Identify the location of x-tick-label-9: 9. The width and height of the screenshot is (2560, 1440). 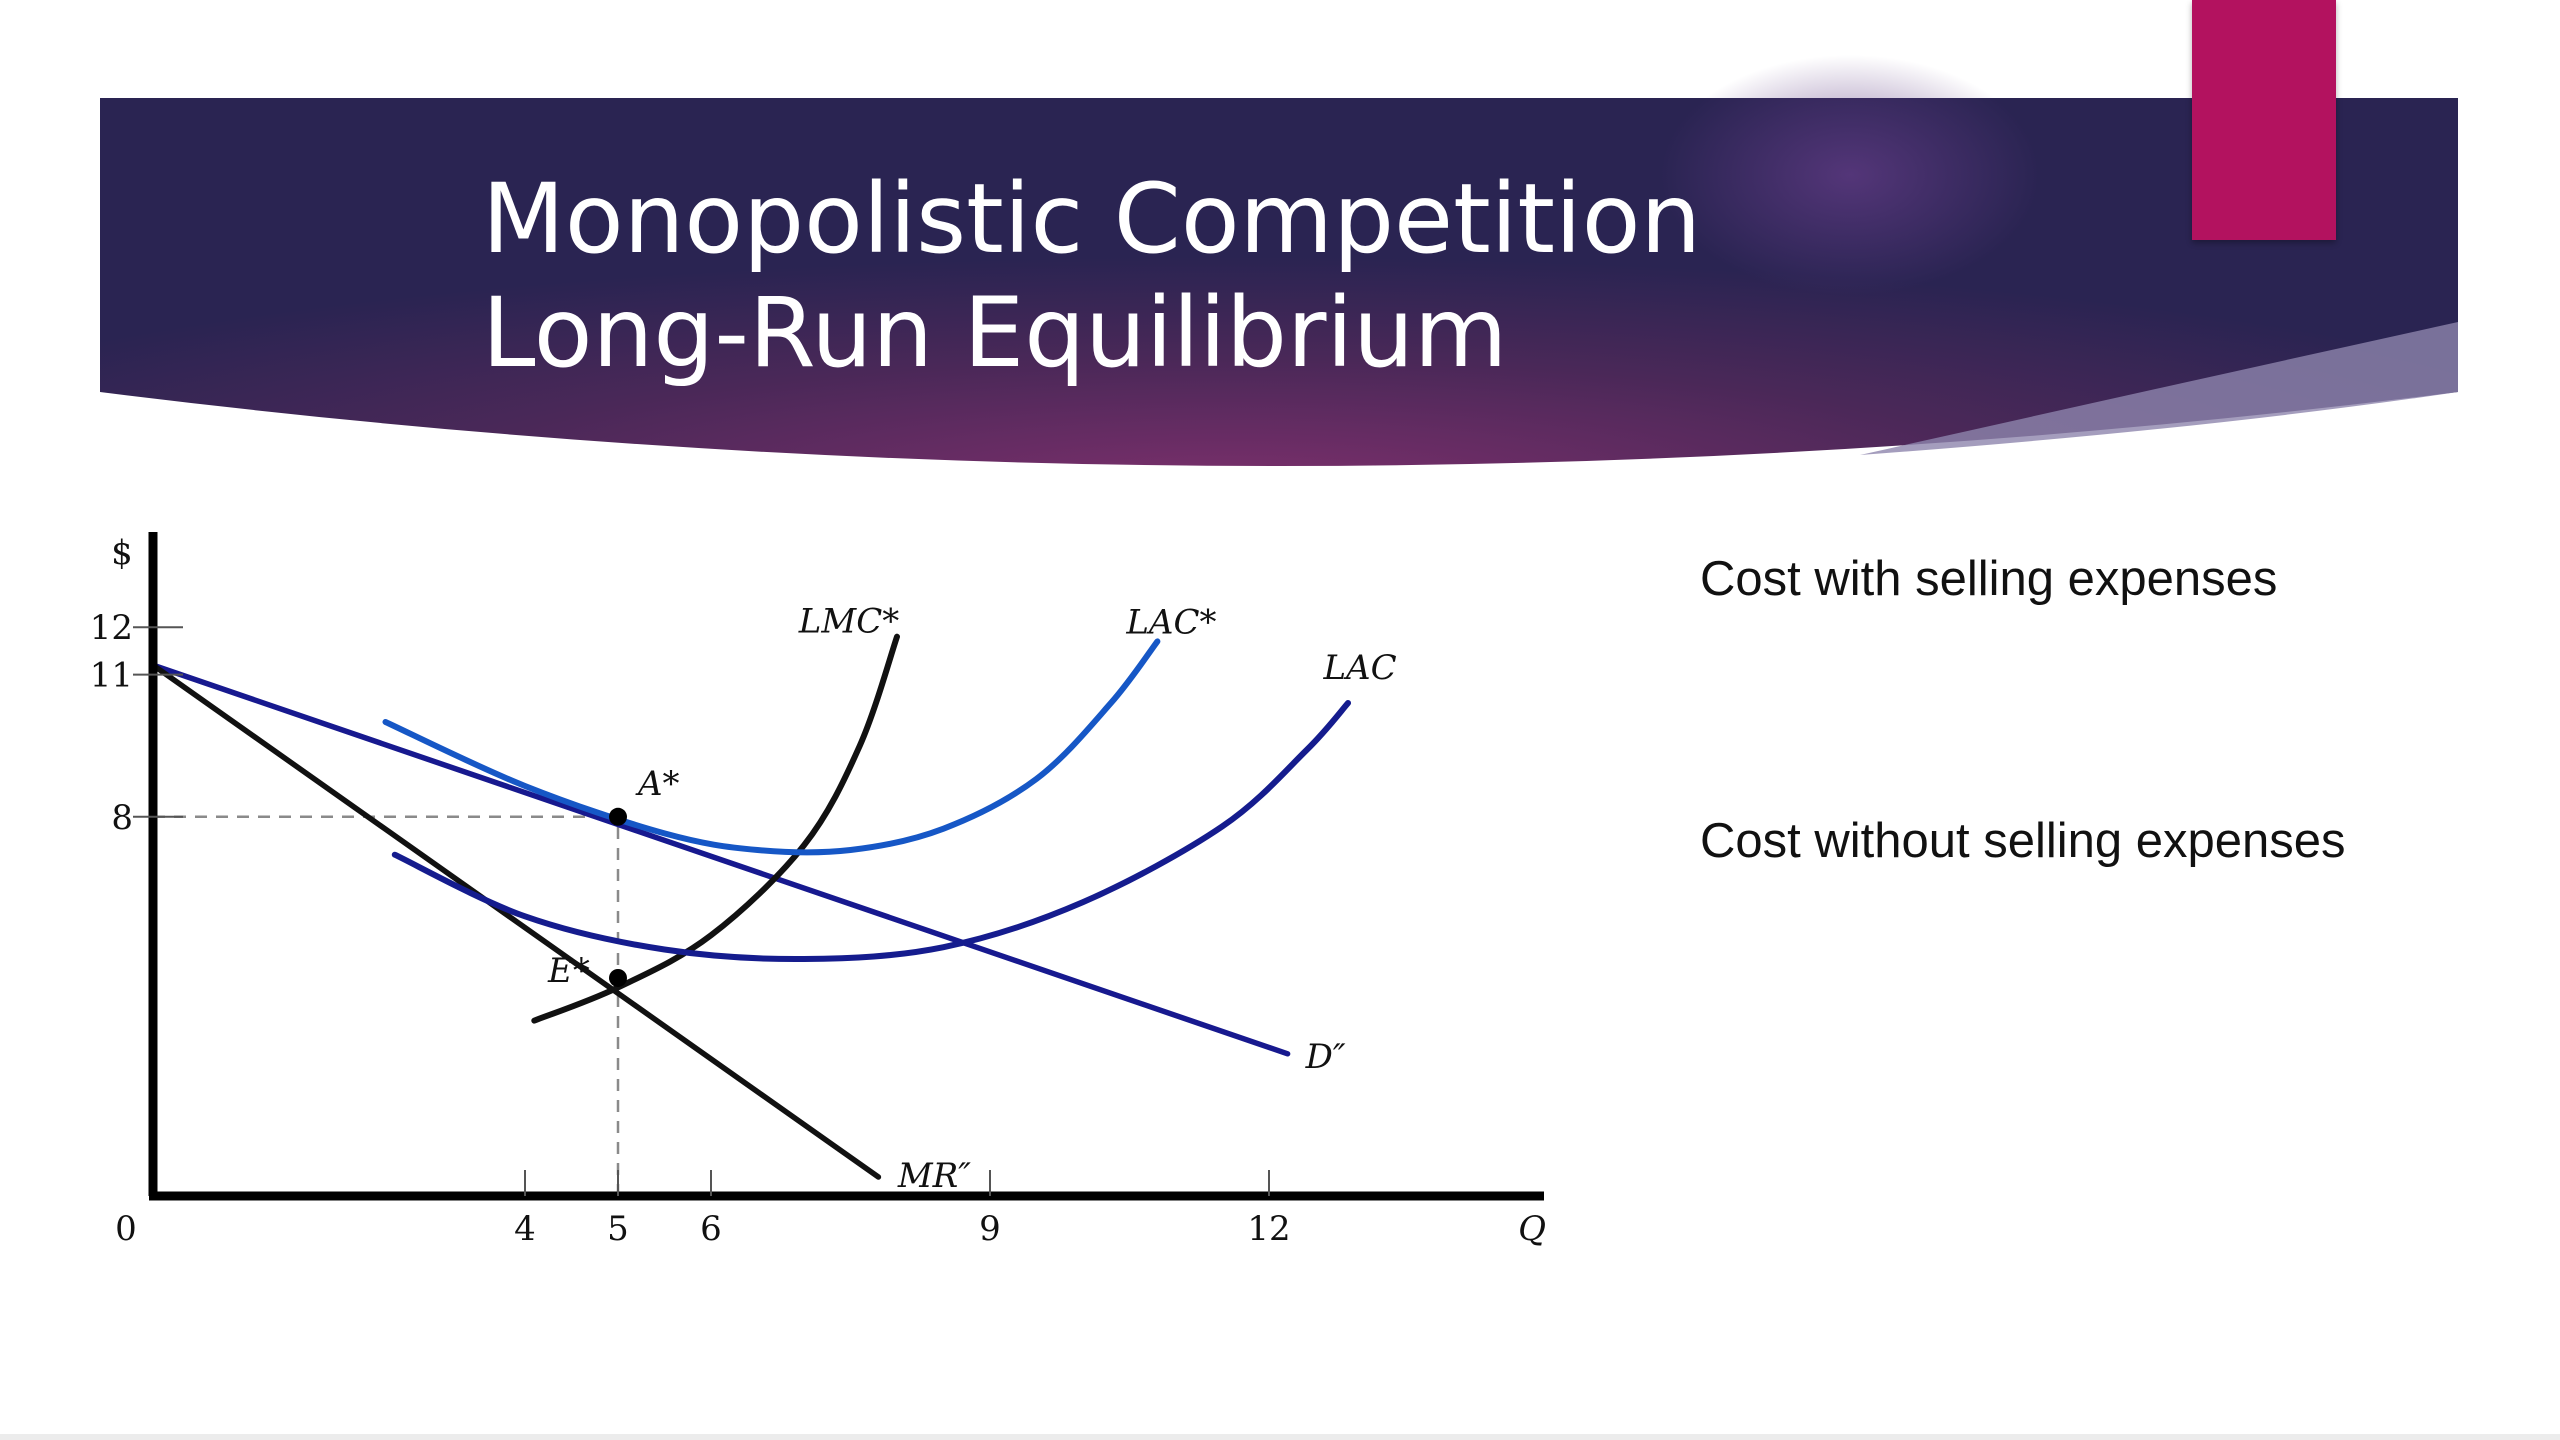
(990, 1229).